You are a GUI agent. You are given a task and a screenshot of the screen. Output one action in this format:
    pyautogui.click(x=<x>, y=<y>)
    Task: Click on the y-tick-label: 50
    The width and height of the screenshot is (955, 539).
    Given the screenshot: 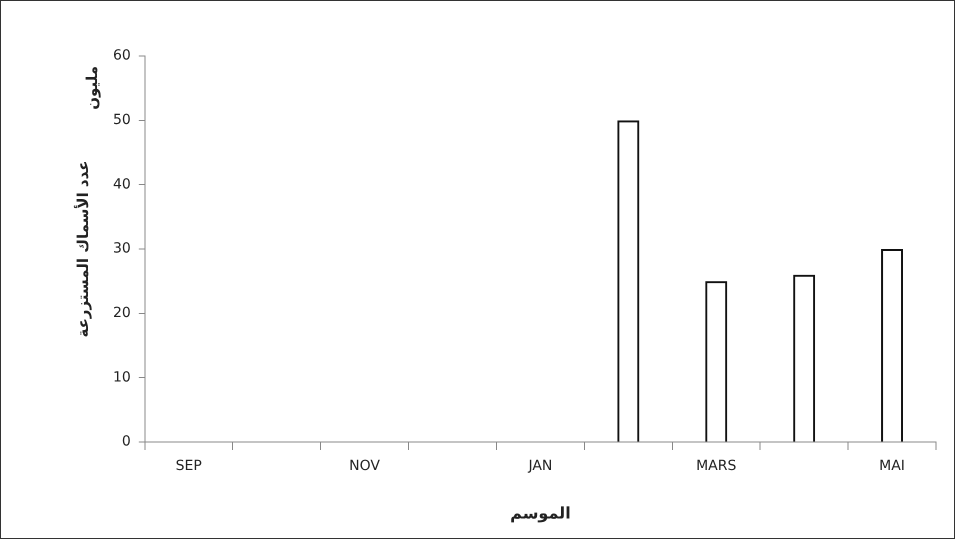 What is the action you would take?
    pyautogui.click(x=121, y=120)
    